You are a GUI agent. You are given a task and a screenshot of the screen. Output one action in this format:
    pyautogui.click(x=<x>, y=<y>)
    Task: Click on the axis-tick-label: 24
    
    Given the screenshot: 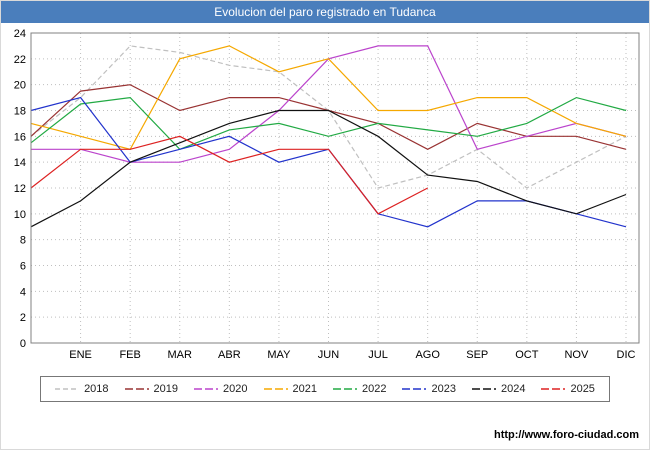 What is the action you would take?
    pyautogui.click(x=20, y=34)
    